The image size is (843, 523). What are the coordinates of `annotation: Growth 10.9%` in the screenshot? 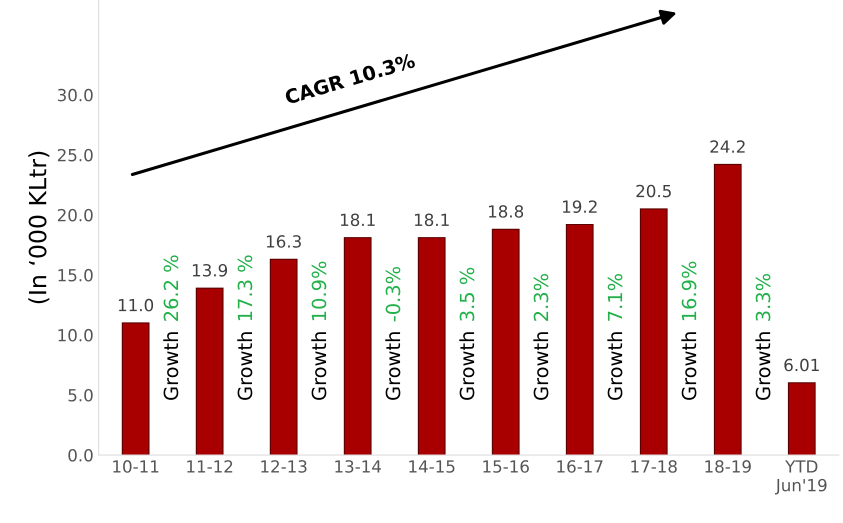 It's located at (318, 331).